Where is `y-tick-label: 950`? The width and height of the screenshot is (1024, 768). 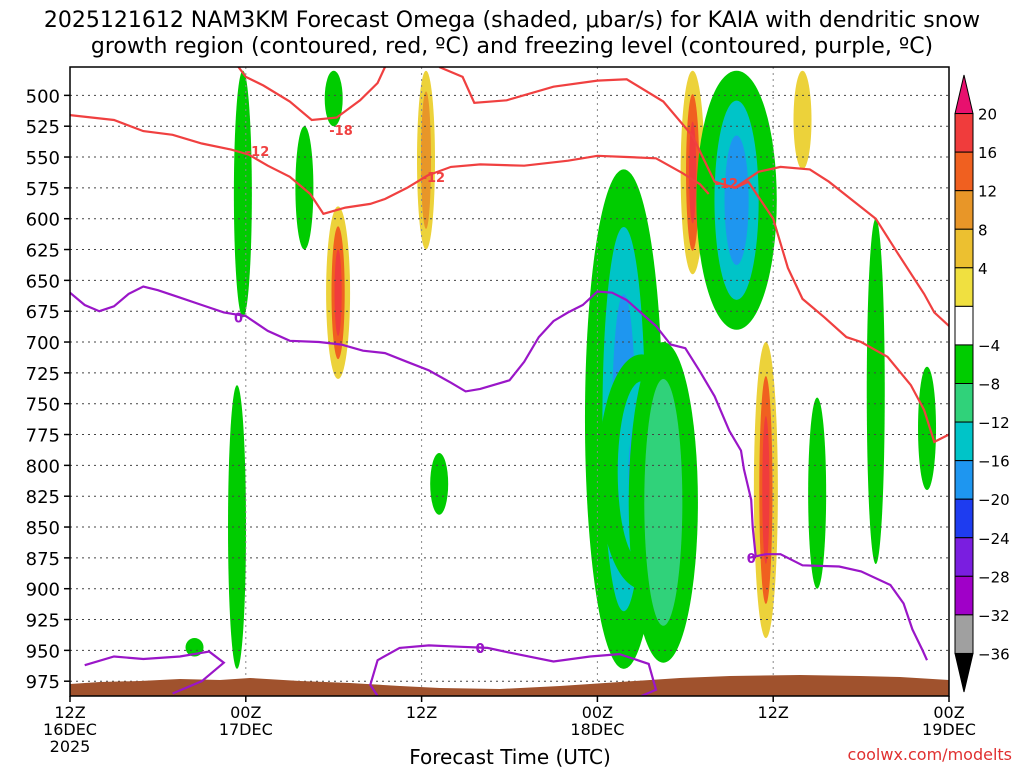
y-tick-label: 950 is located at coordinates (43, 651).